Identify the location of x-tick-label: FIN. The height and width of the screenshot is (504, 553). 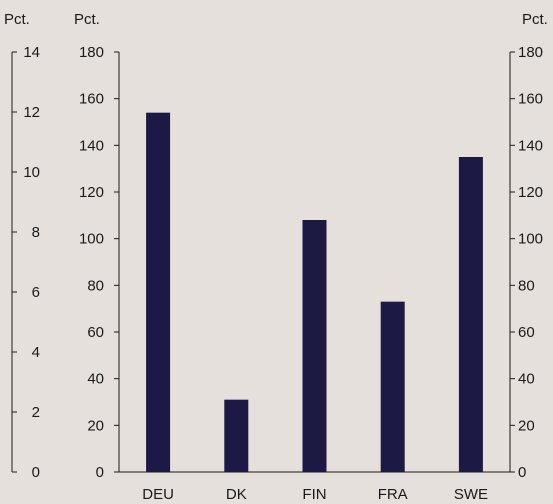
(314, 494).